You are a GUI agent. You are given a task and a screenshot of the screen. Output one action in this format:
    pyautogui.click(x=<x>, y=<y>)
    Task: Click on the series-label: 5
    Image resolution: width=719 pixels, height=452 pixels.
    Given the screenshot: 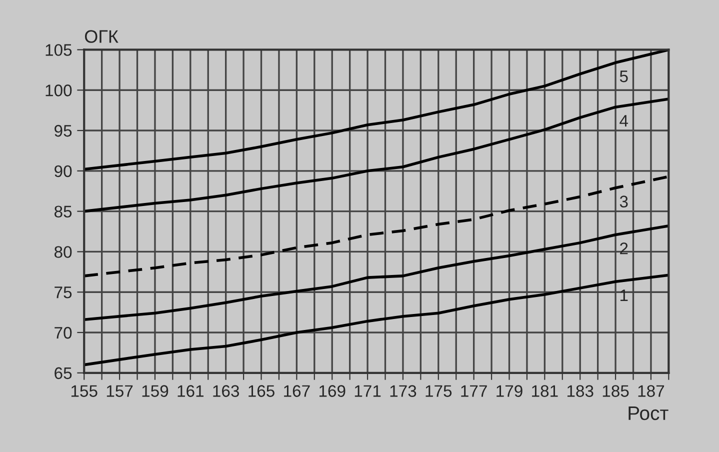 What is the action you would take?
    pyautogui.click(x=624, y=76)
    